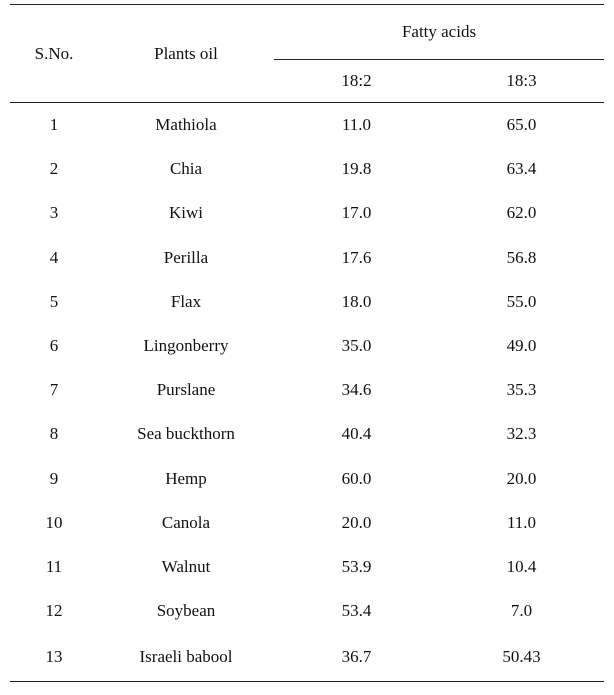 The width and height of the screenshot is (614, 695). What do you see at coordinates (356, 213) in the screenshot?
I see `cell-18-2: 17.0` at bounding box center [356, 213].